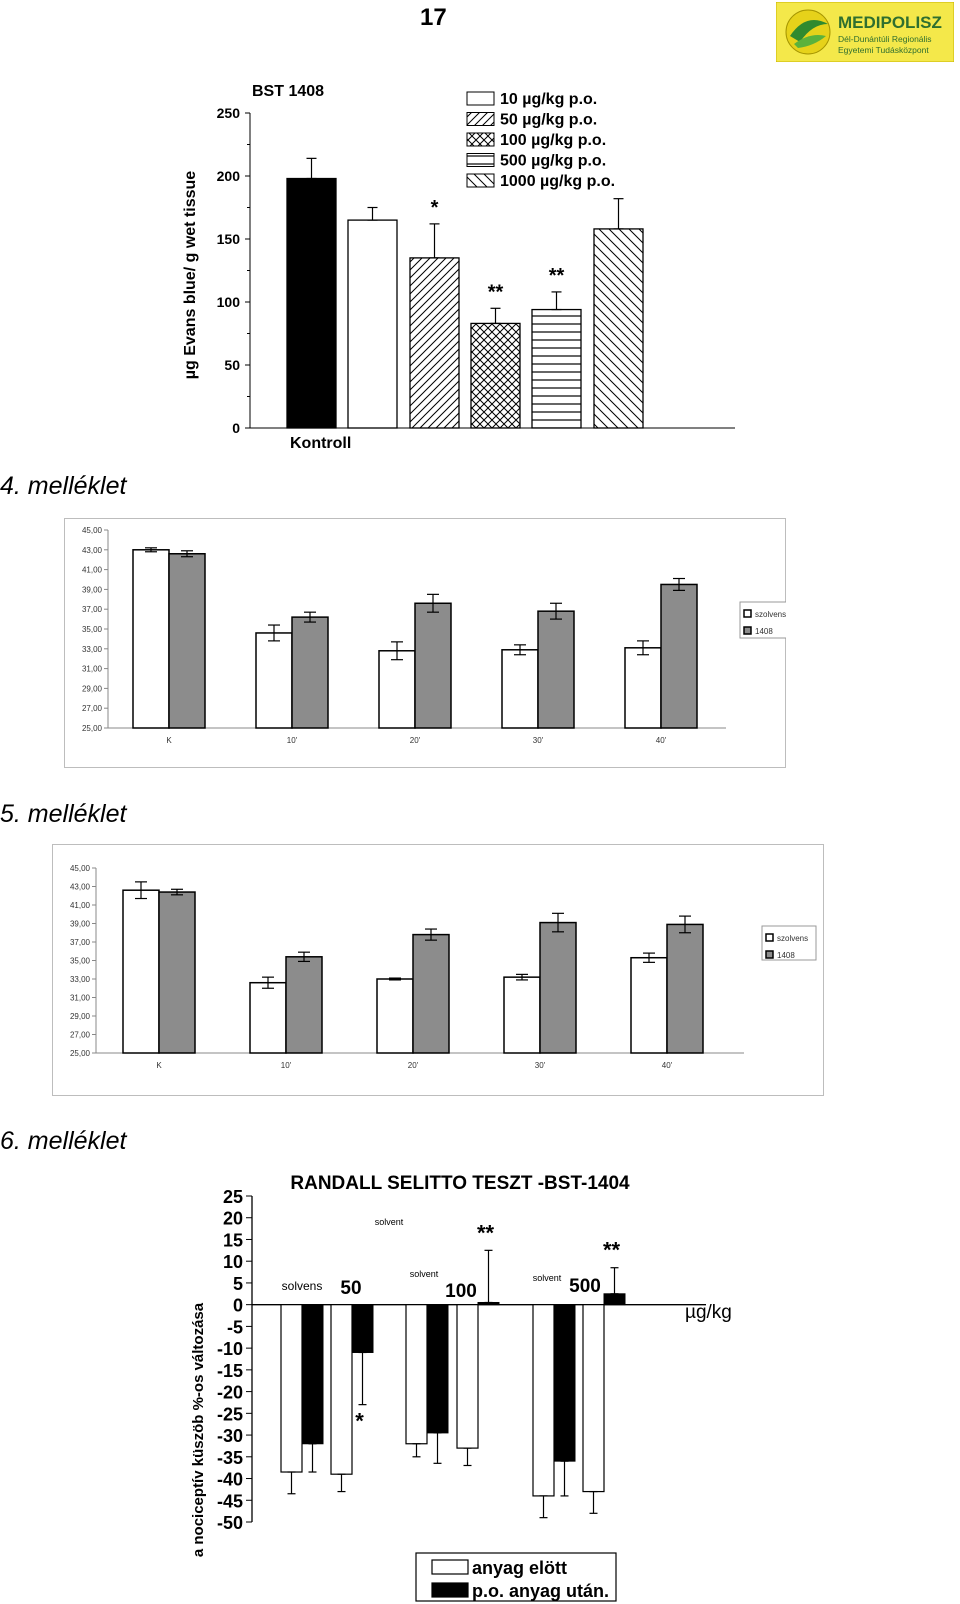  Describe the element at coordinates (320, 443) in the screenshot. I see `chart1-category-label: Kontroll` at that location.